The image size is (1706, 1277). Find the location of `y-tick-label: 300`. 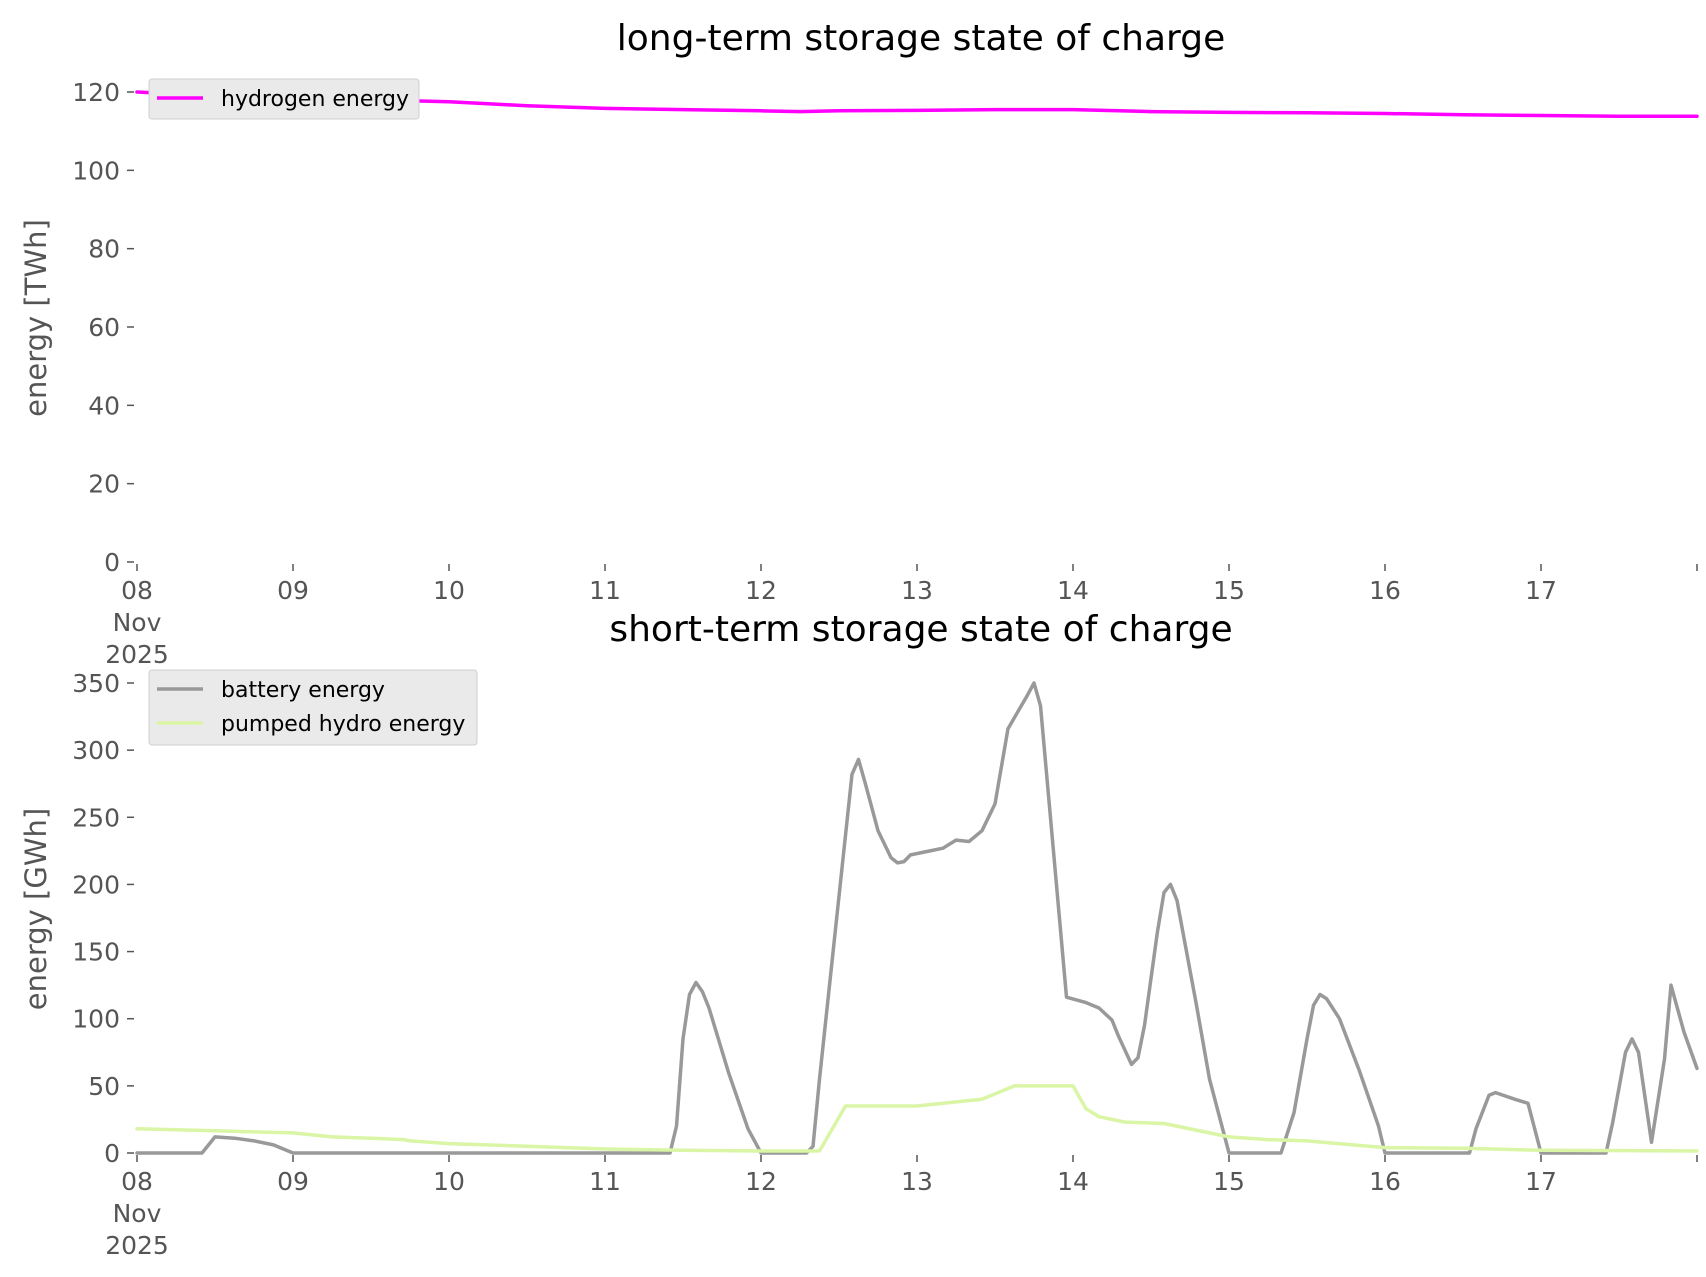

y-tick-label: 300 is located at coordinates (96, 750).